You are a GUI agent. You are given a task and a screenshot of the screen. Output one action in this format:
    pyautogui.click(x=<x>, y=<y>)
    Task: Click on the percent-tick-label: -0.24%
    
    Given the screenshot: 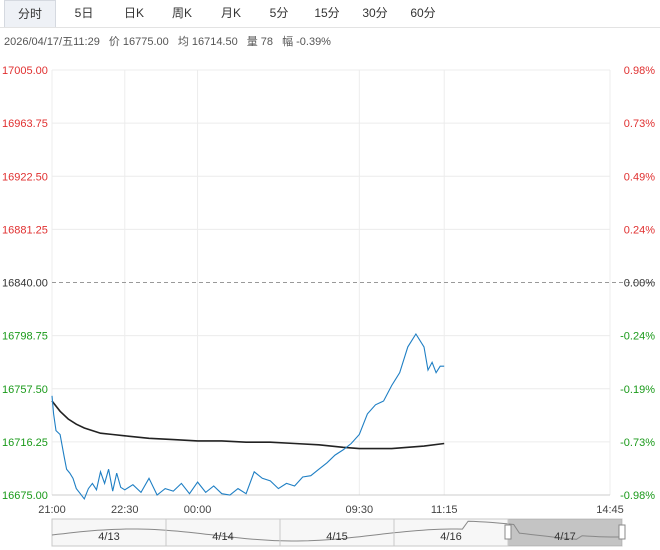 What is the action you would take?
    pyautogui.click(x=637, y=337)
    